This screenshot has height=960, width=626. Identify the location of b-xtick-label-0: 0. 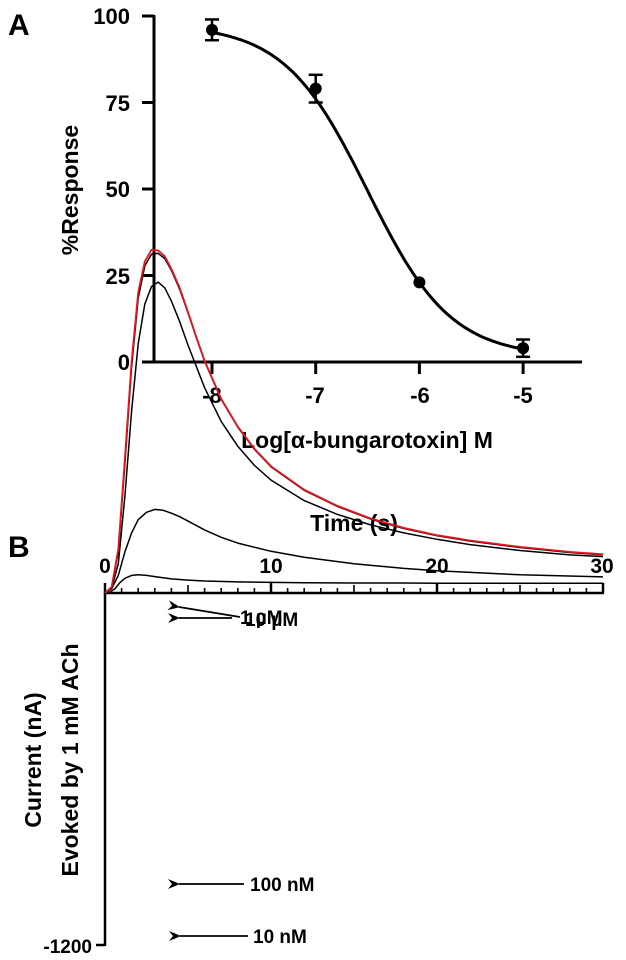
(105, 566).